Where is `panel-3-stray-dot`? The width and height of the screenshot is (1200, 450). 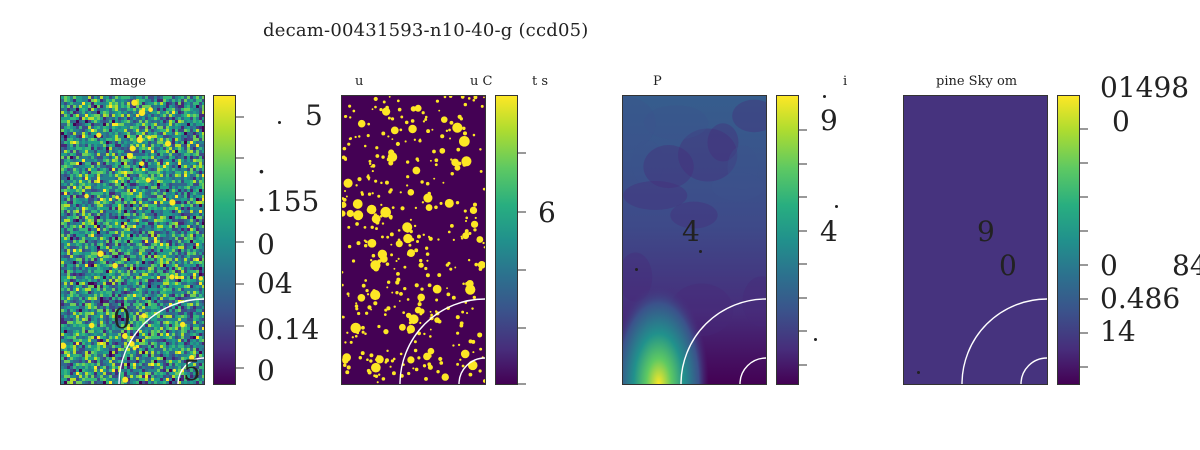 panel-3-stray-dot is located at coordinates (836, 206).